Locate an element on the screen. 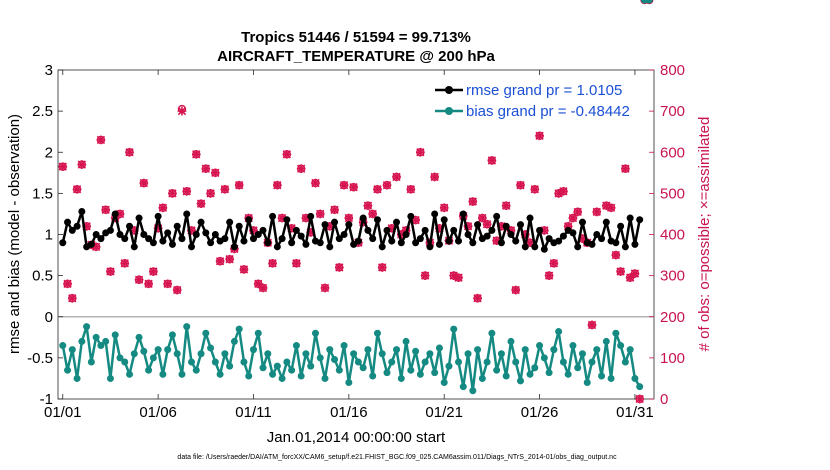 The image size is (830, 470). y-right-tick-label: 500 is located at coordinates (672, 193).